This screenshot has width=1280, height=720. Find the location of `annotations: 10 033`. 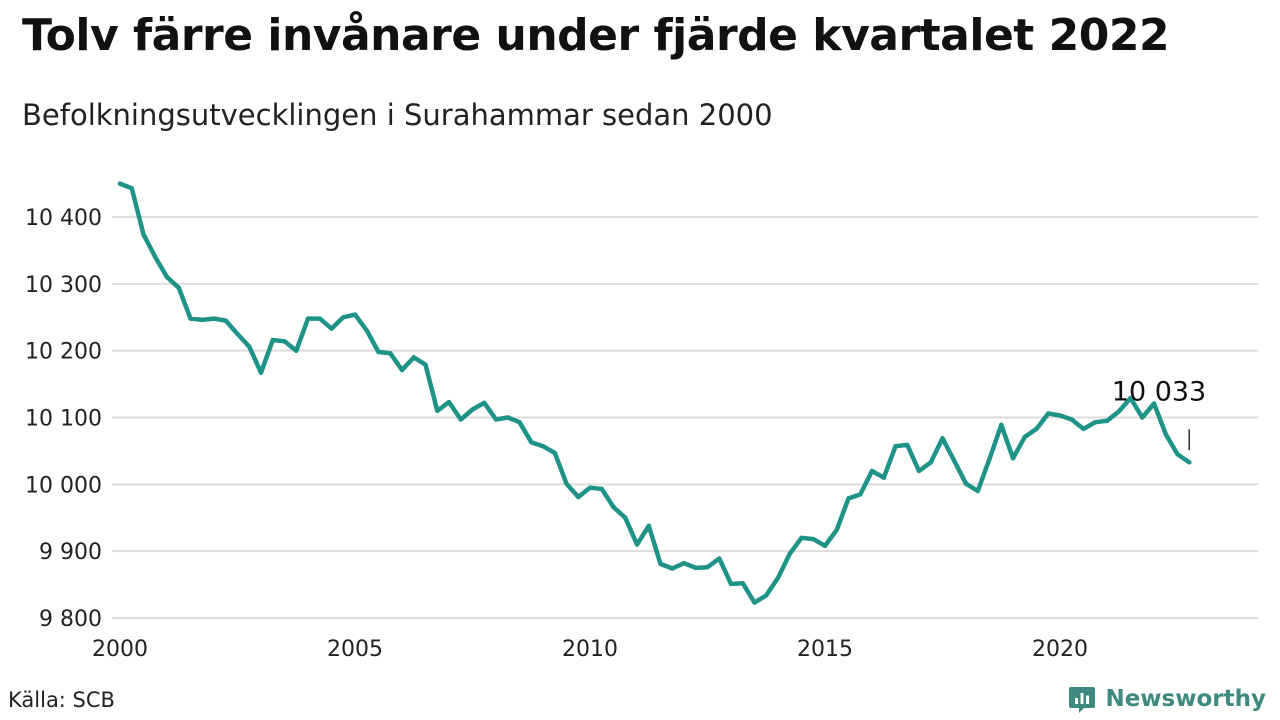

annotations: 10 033 is located at coordinates (1159, 413).